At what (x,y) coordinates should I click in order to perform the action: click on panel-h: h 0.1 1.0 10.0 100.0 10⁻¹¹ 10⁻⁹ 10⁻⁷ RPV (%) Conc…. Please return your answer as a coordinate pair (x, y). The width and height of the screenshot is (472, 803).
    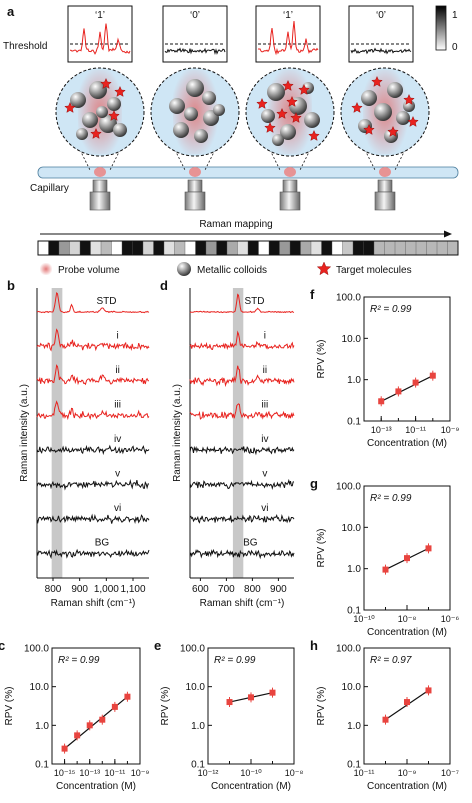
    Looking at the image, I should click on (384, 715).